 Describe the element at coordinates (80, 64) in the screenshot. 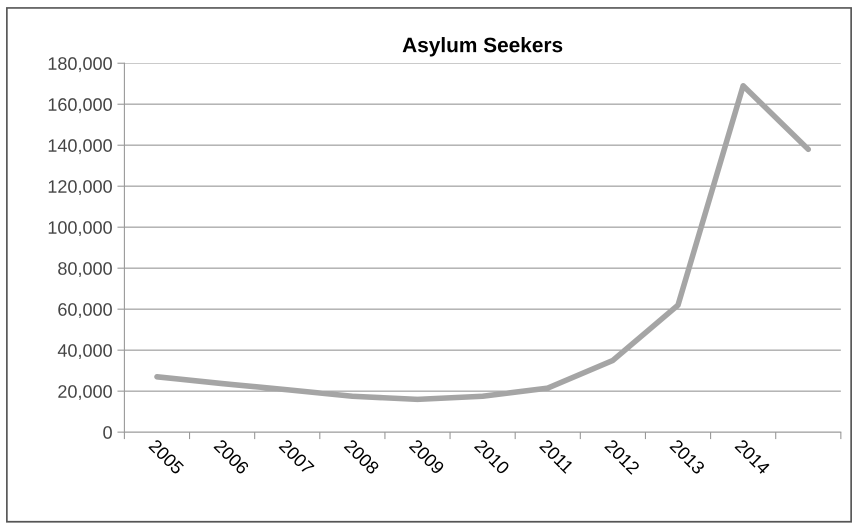

I see `y-tick-label: 180,000` at that location.